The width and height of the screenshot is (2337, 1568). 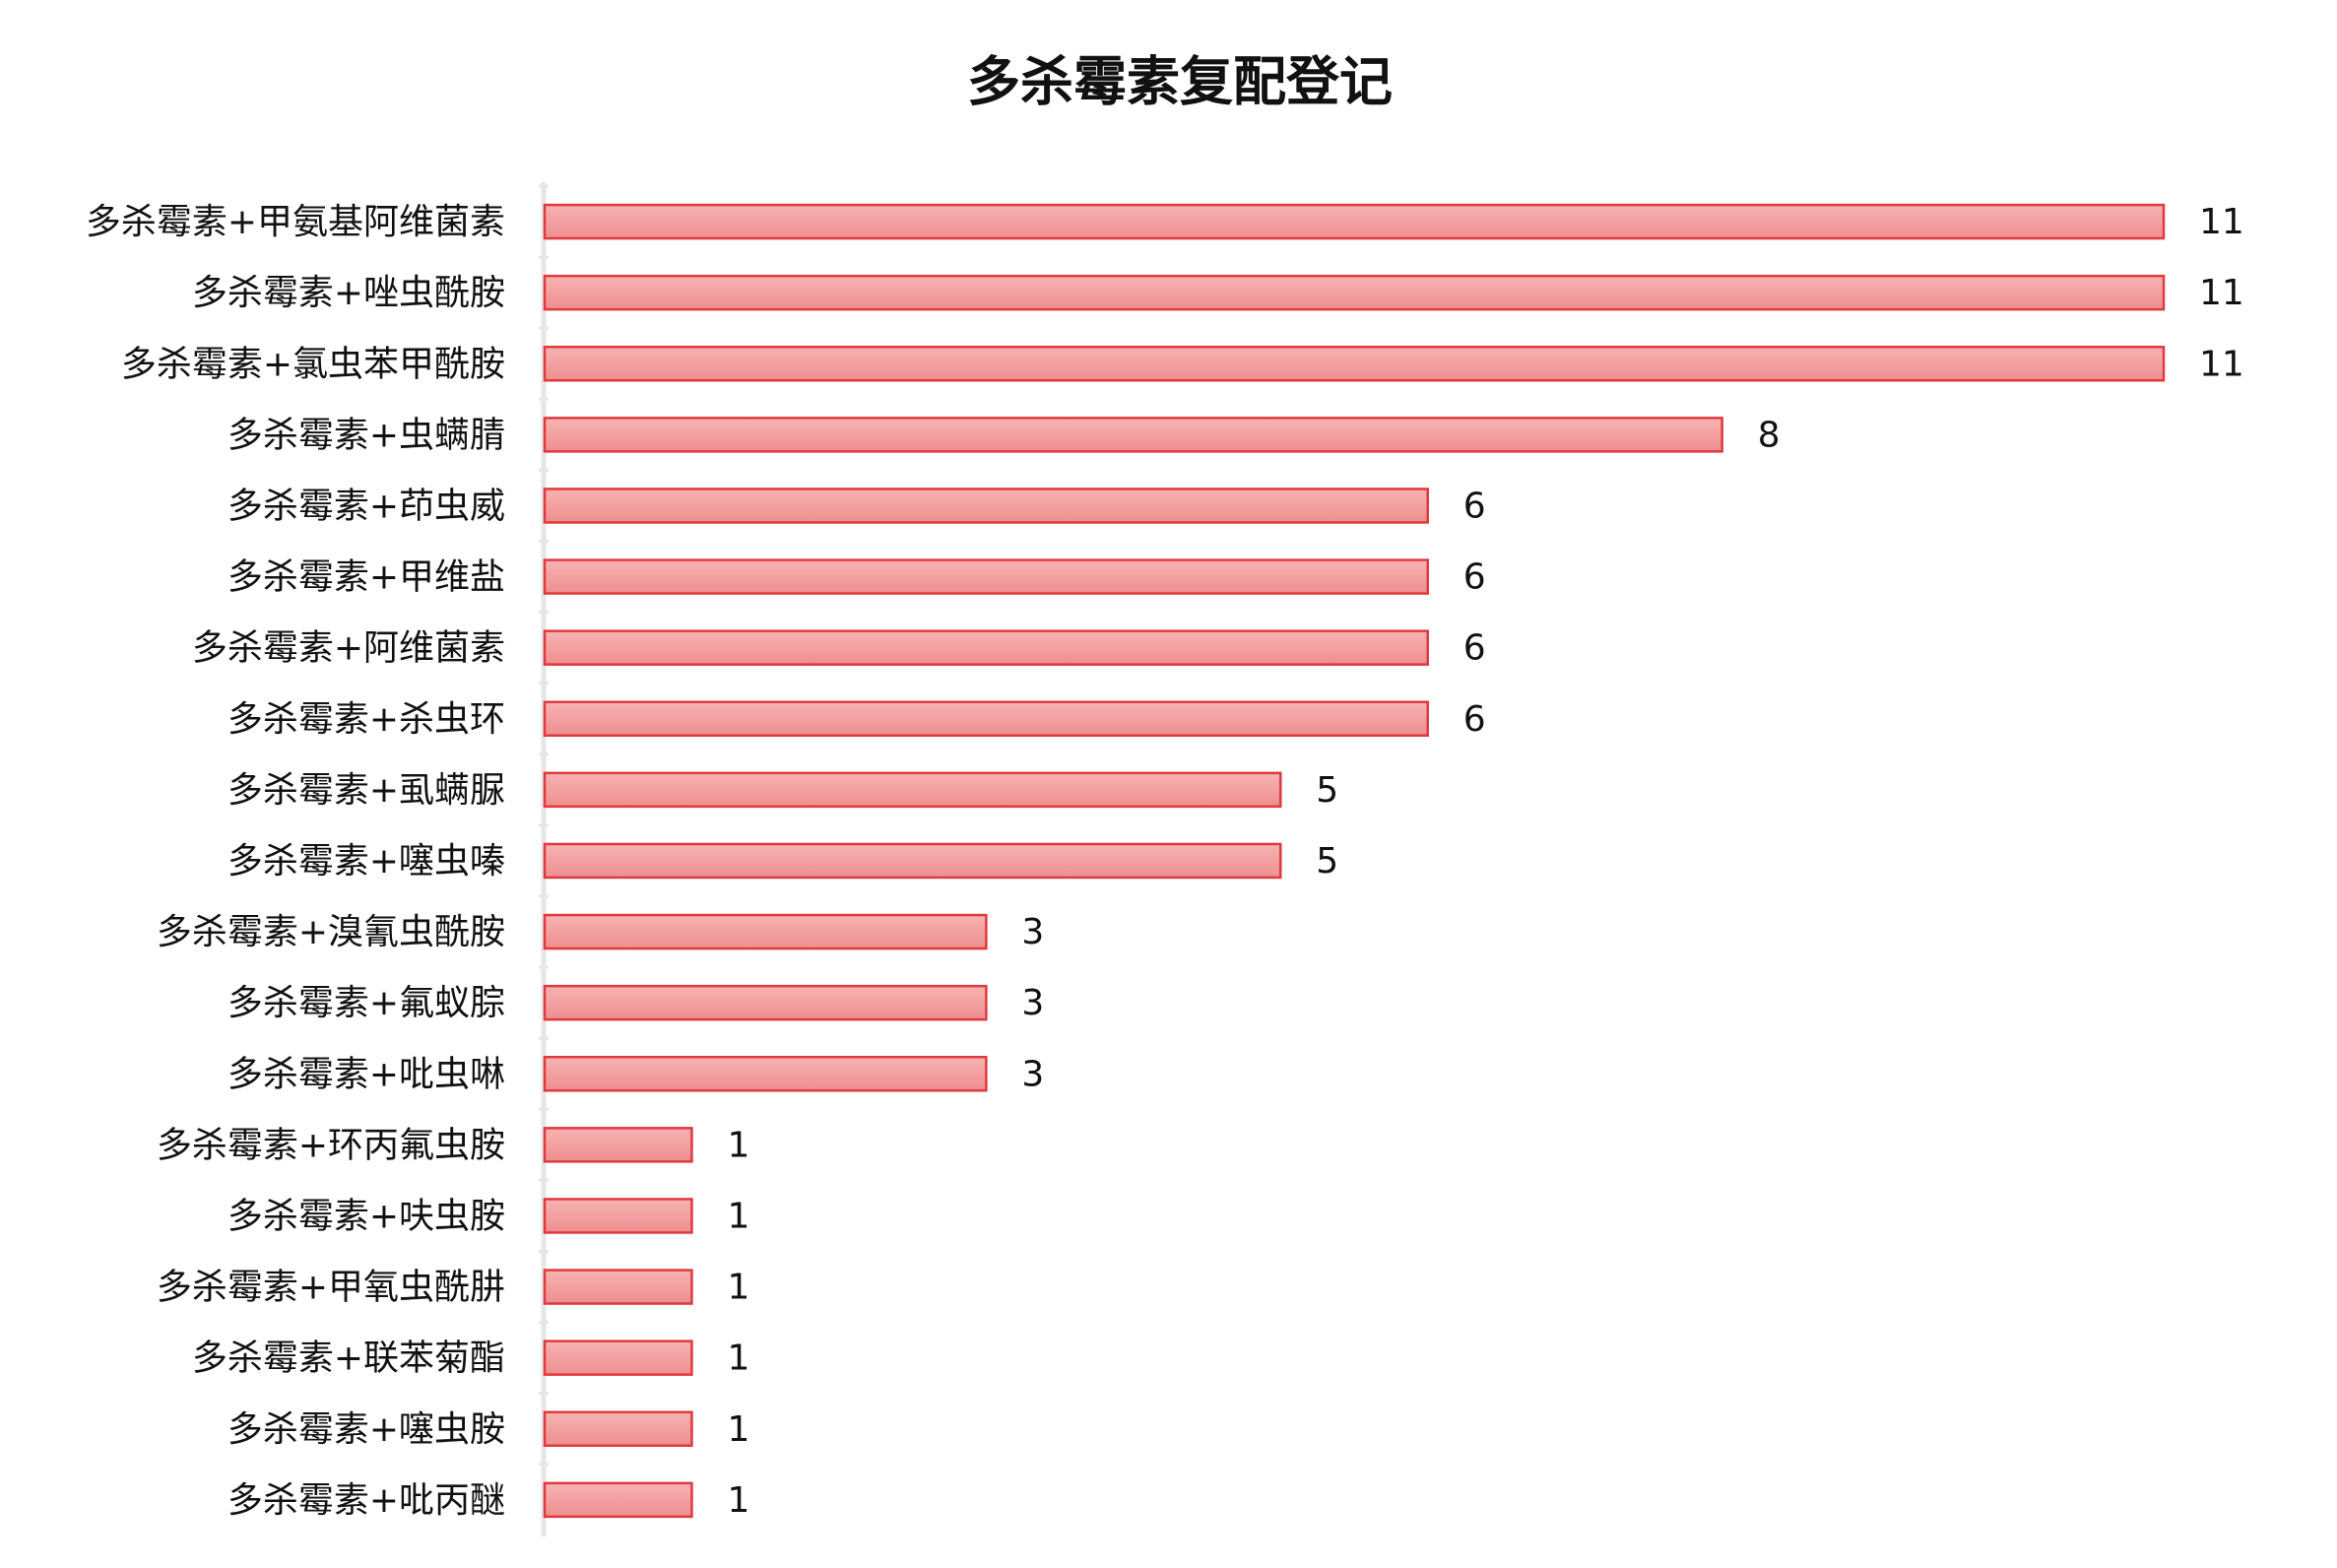 I want to click on y-tick-label: 多杀霉素+虫螨腈, so click(x=366, y=435).